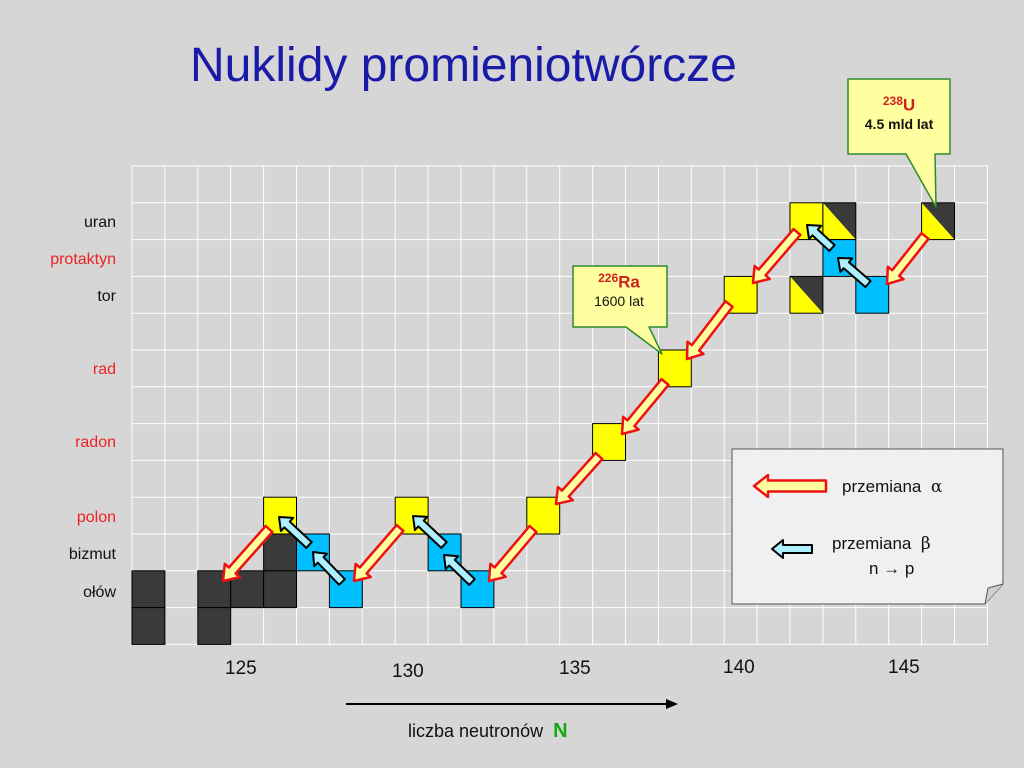  I want to click on legend-page-curl, so click(994, 594).